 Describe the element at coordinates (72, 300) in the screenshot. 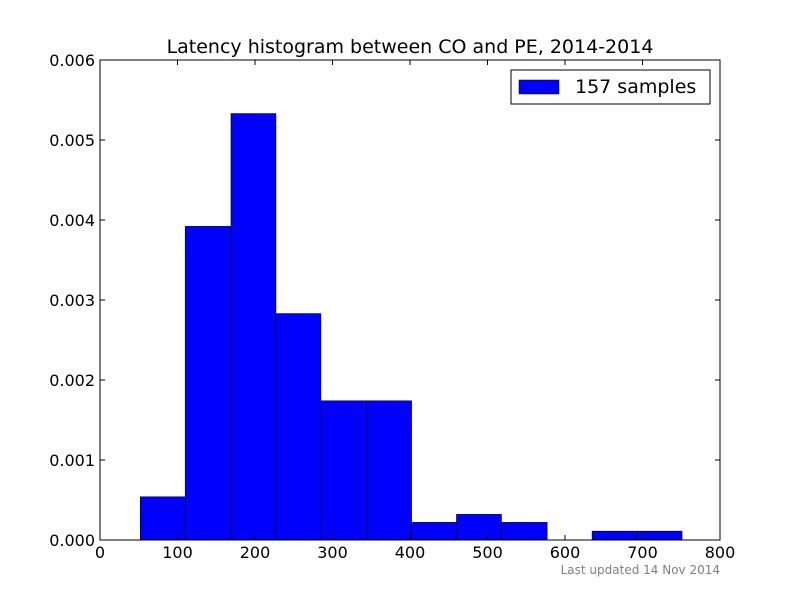

I see `y-tick-label: 0.003` at that location.